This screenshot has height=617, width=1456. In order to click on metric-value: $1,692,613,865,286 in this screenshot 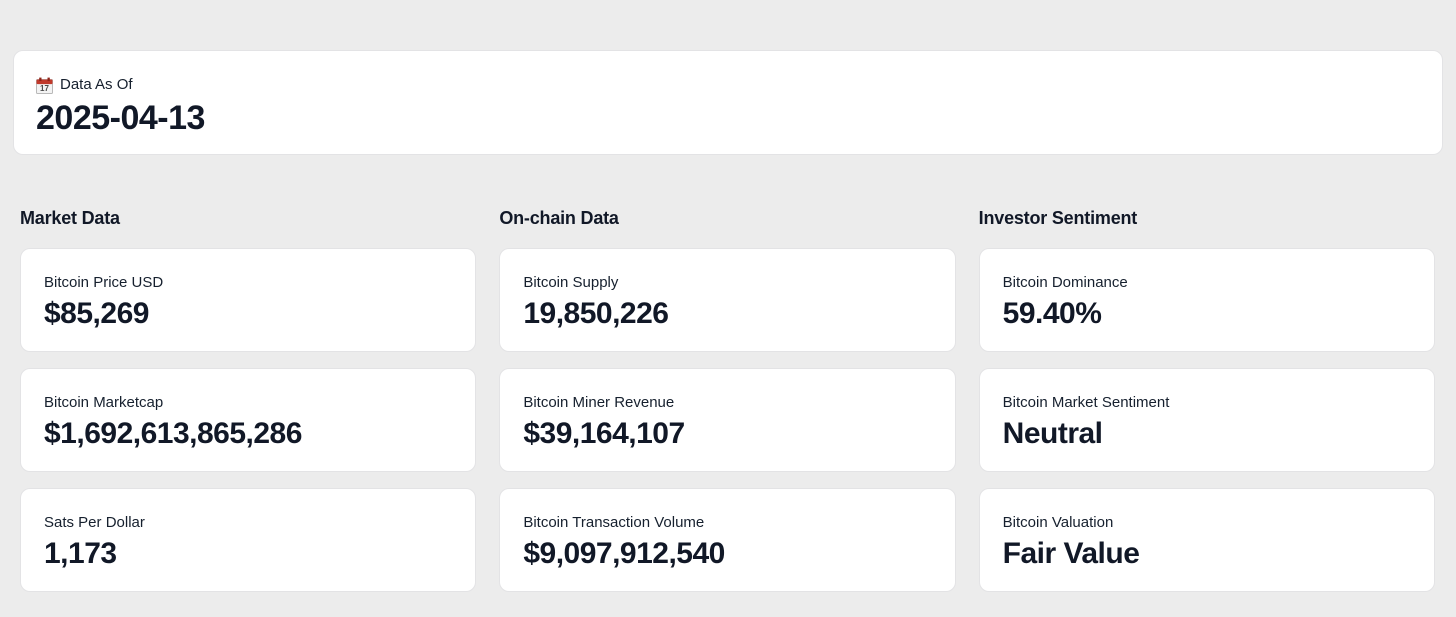, I will do `click(173, 433)`.